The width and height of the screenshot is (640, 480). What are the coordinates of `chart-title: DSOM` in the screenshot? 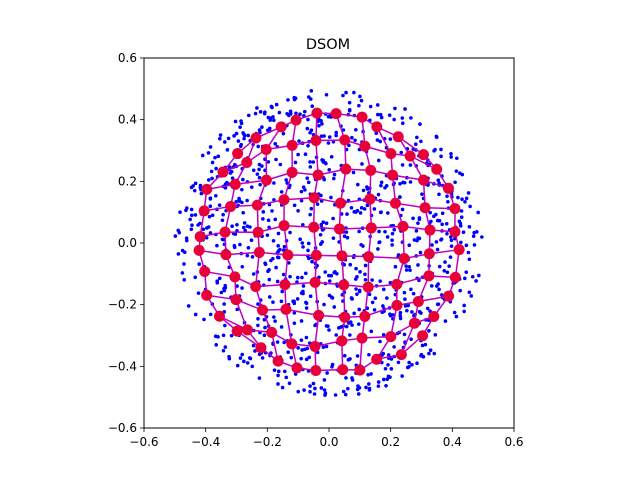 It's located at (328, 45).